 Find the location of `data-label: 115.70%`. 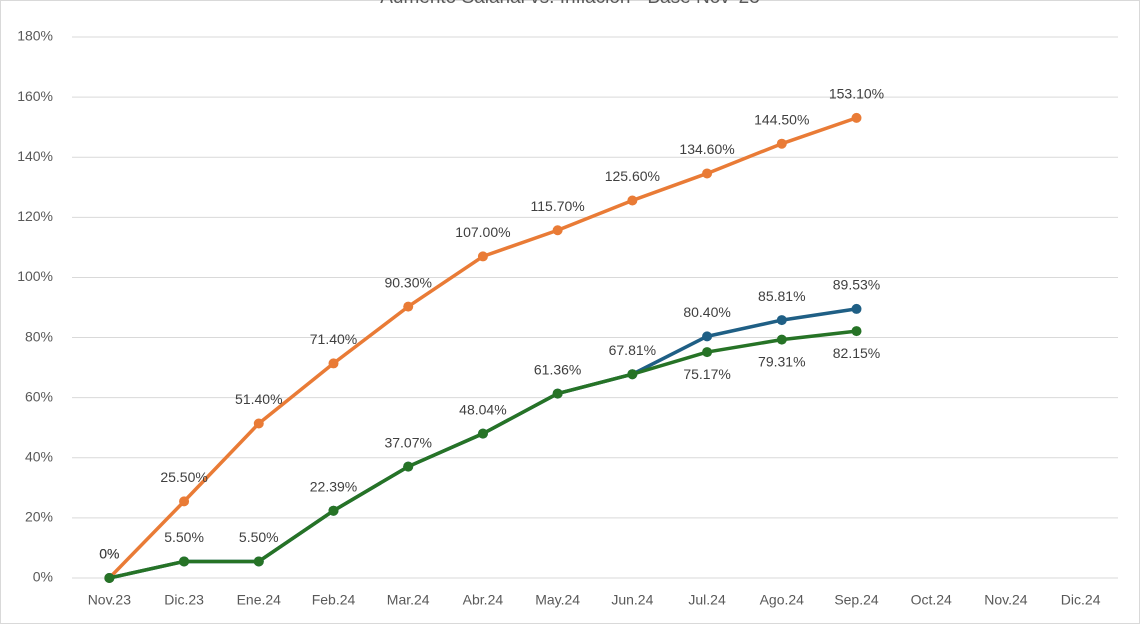

data-label: 115.70% is located at coordinates (558, 206).